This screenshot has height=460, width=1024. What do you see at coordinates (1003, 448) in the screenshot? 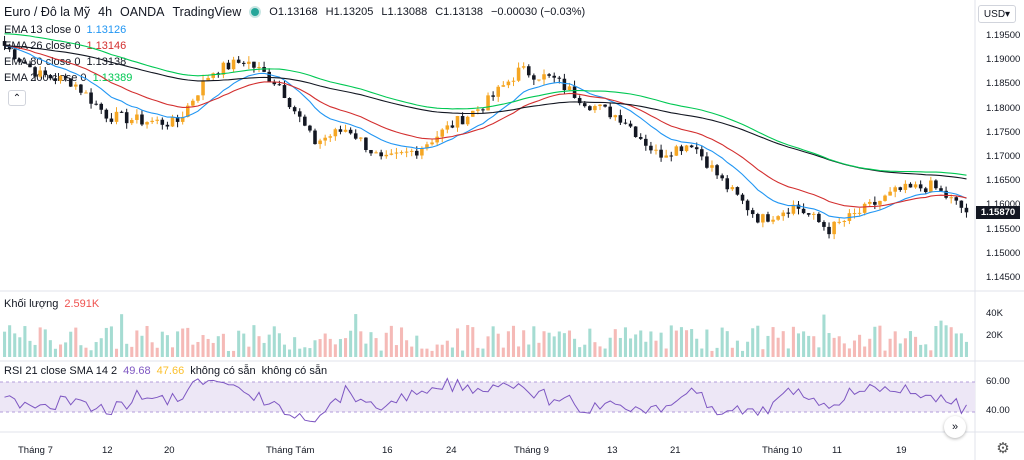
I see `settings-gear-icon: ⚙` at bounding box center [1003, 448].